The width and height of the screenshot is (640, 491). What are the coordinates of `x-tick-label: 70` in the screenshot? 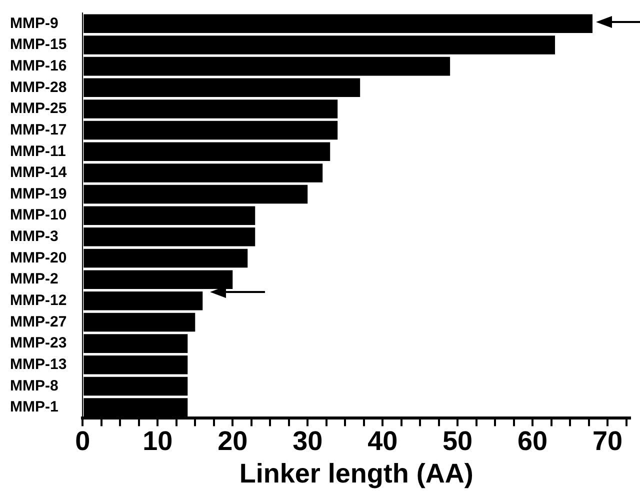 It's located at (607, 441).